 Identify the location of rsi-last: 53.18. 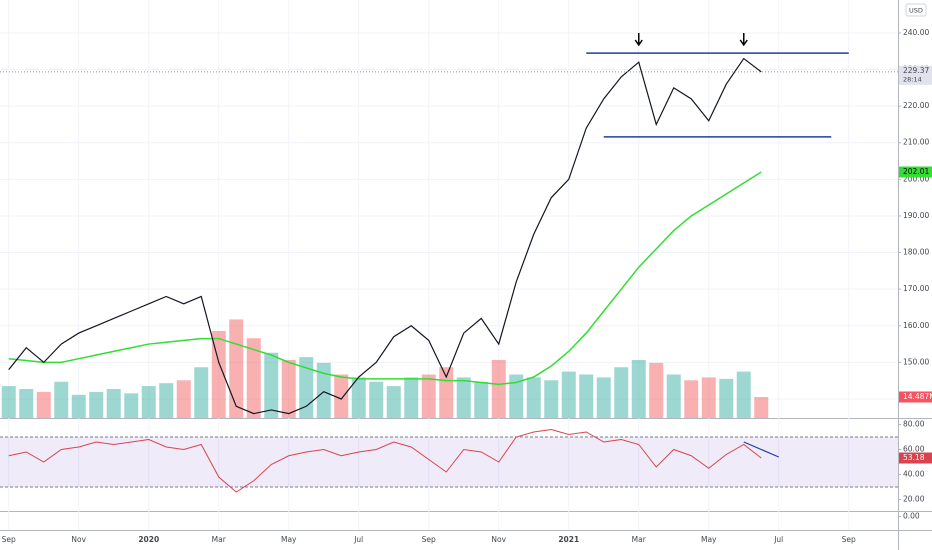
(914, 457).